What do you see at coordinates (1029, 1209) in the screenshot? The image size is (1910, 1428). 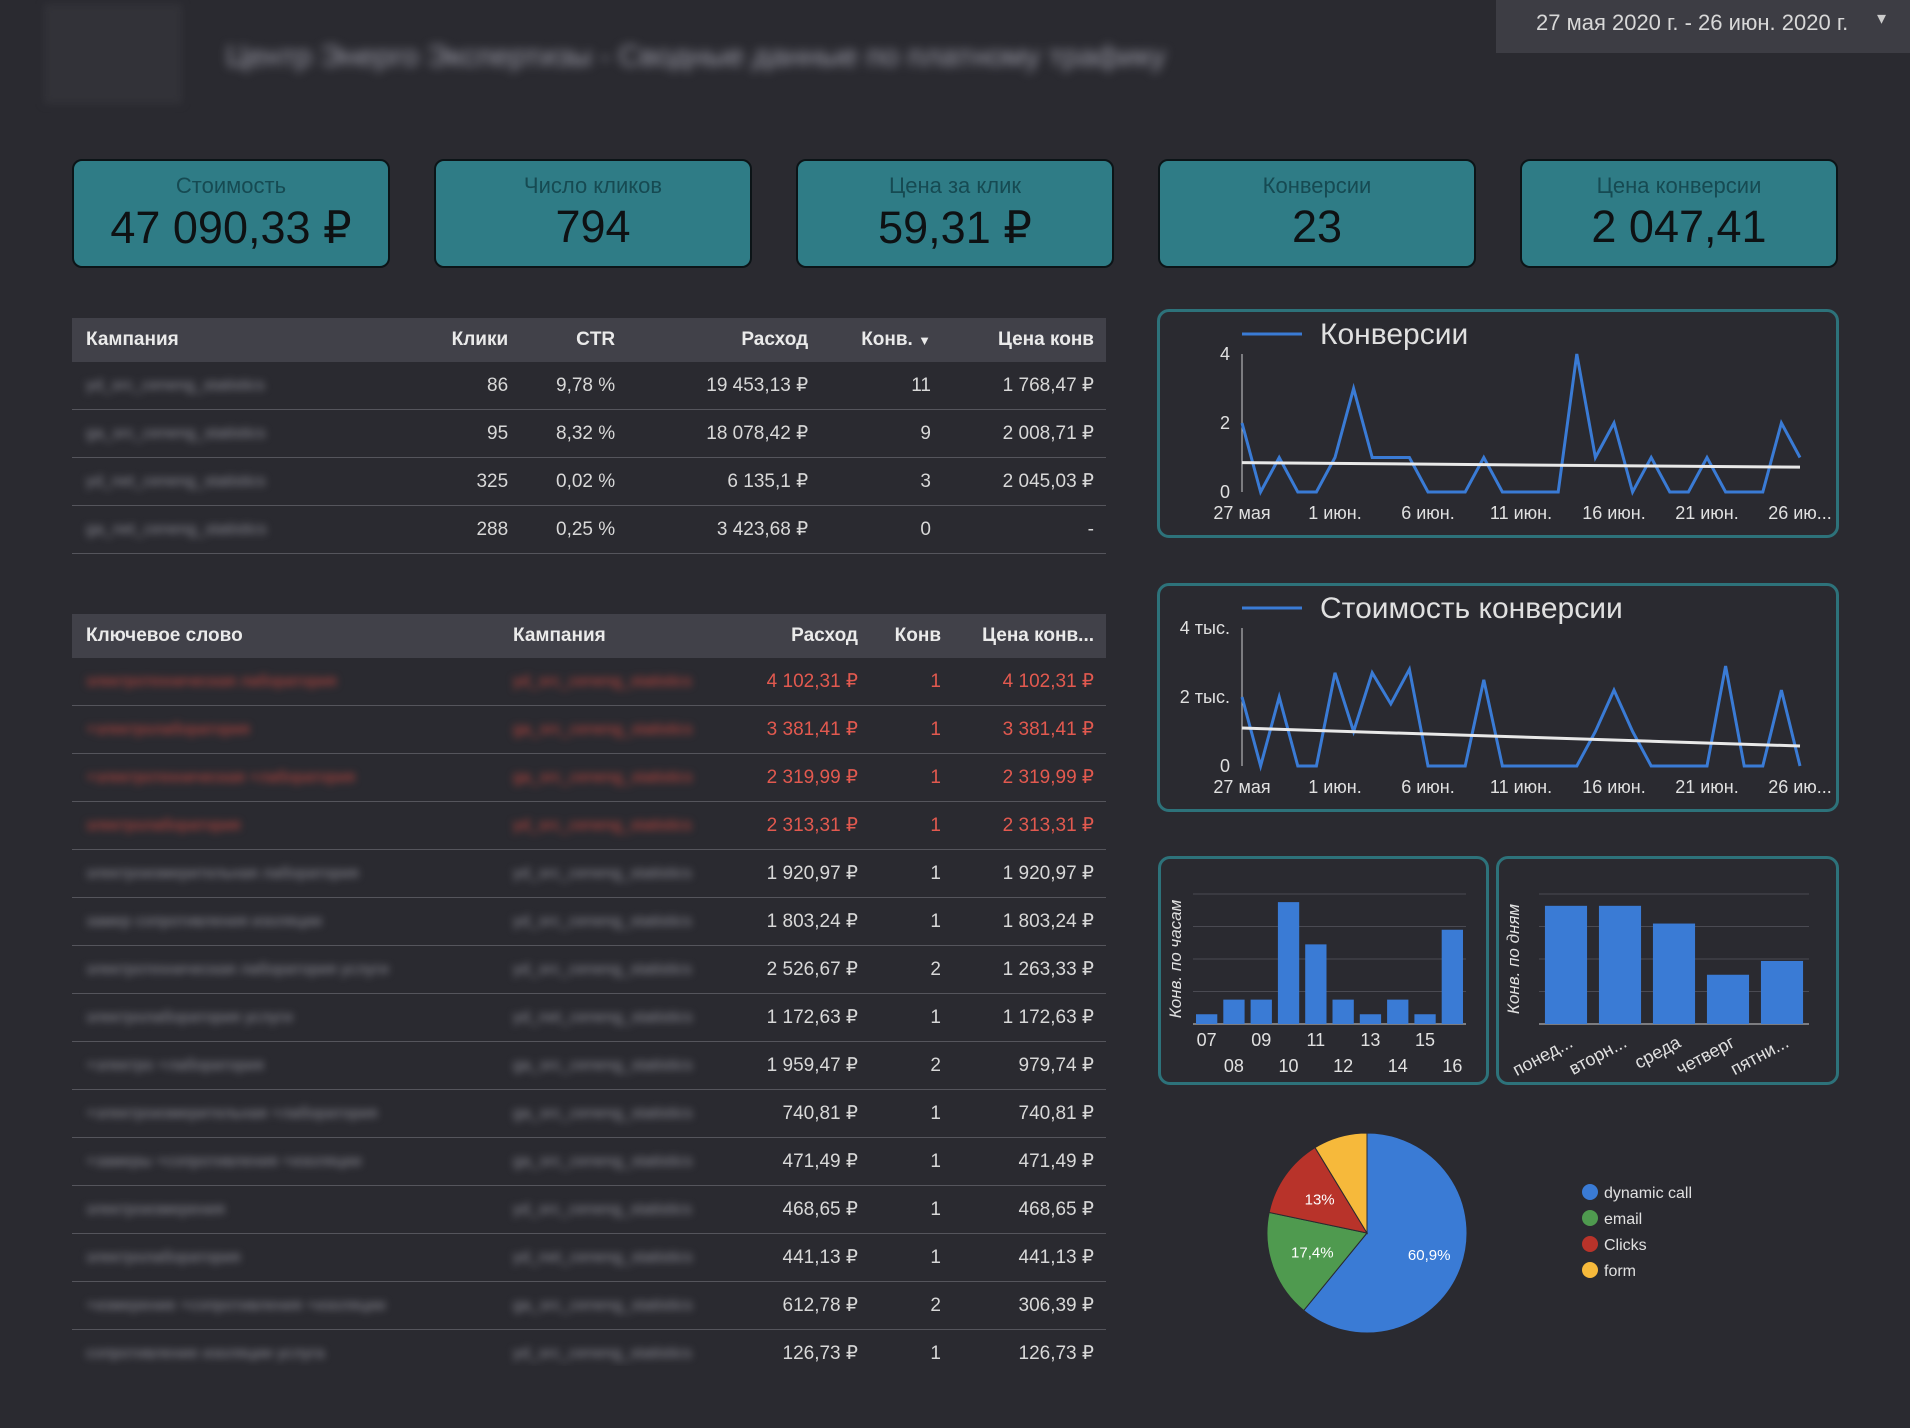 I see `cpa-cell: 468,65 ₽` at bounding box center [1029, 1209].